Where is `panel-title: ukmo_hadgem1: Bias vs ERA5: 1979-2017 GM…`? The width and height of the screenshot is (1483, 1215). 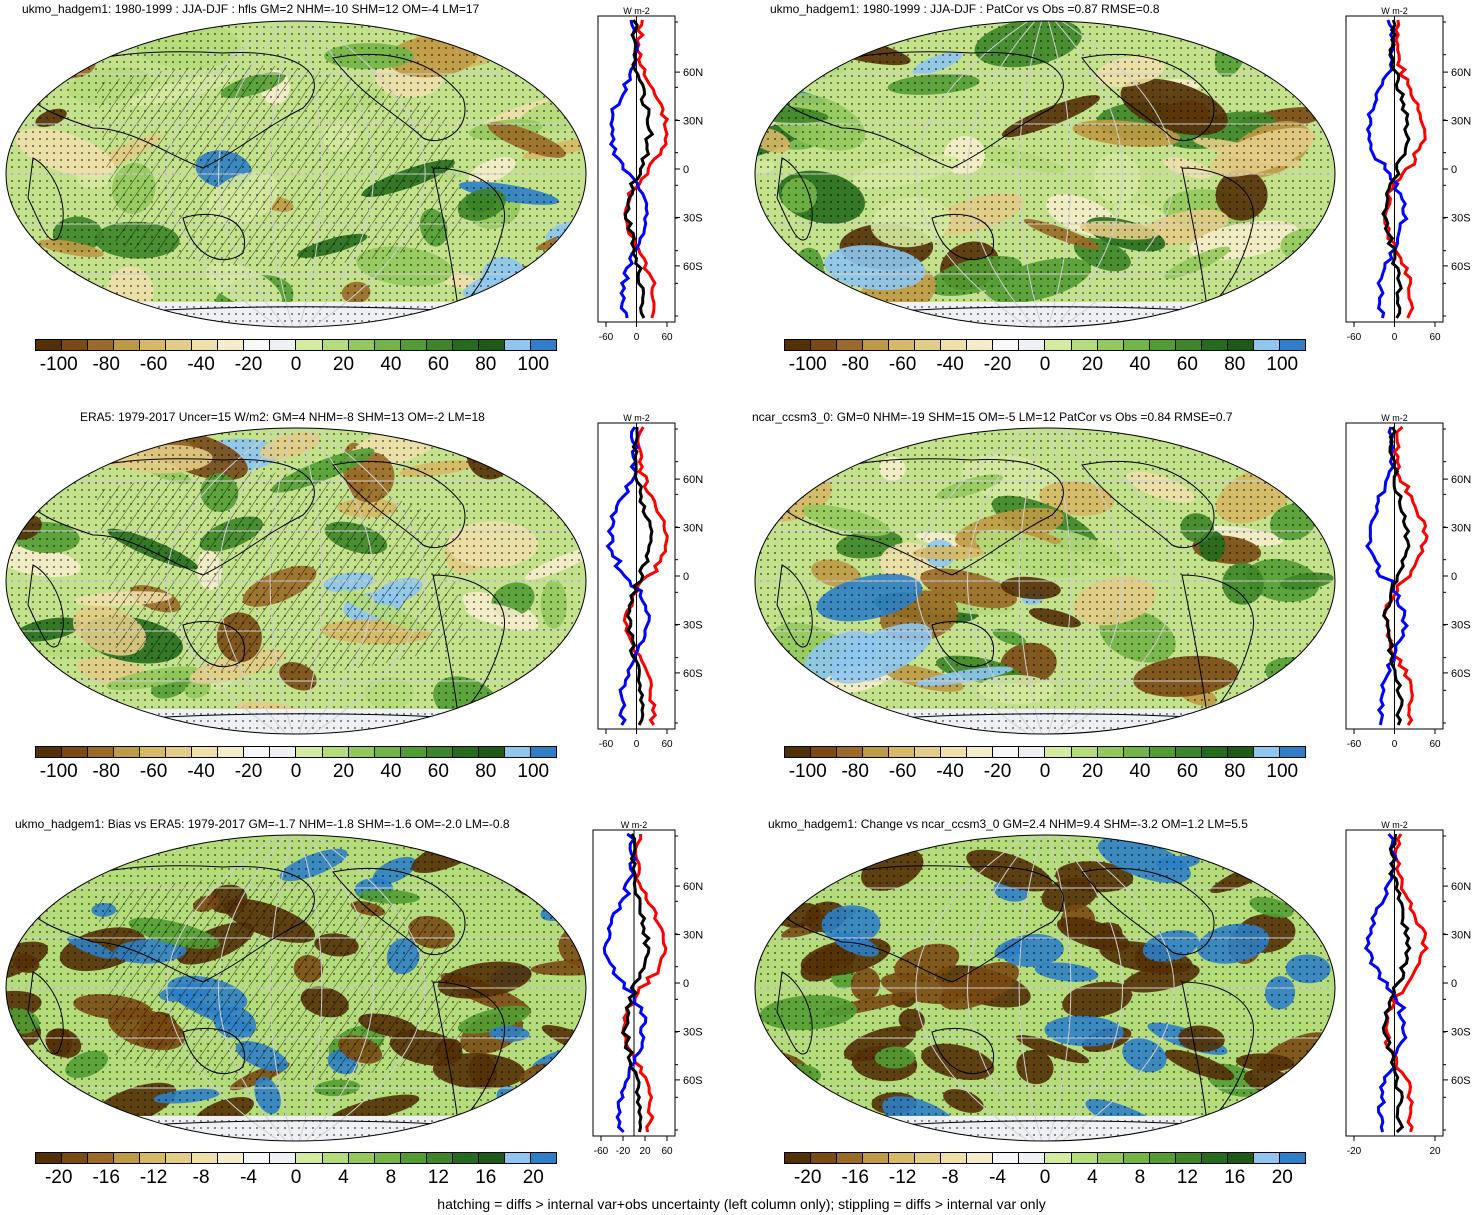
panel-title: ukmo_hadgem1: Bias vs ERA5: 1979-2017 GM… is located at coordinates (262, 824).